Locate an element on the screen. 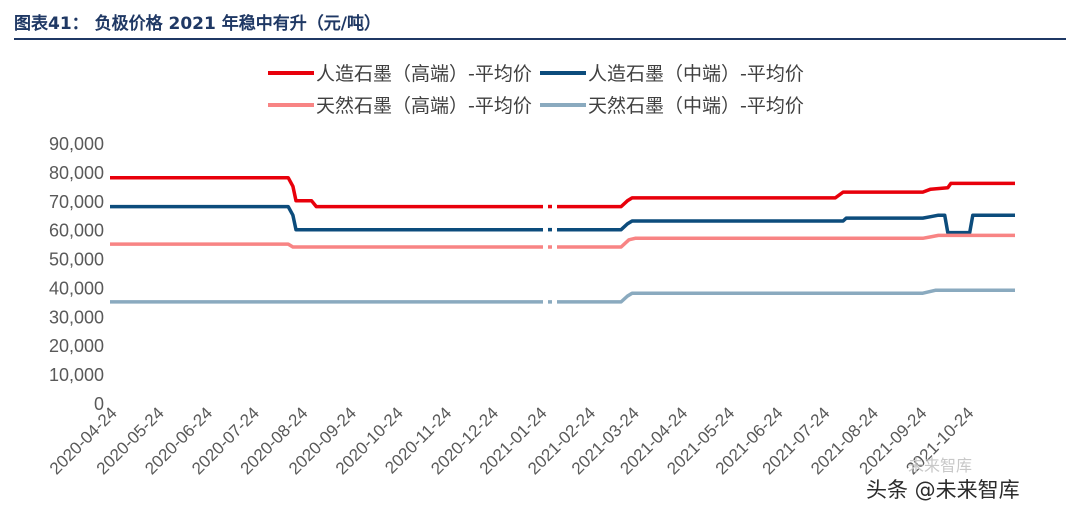  legend-item: 天然石墨（高端）-平均价 is located at coordinates (400, 106).